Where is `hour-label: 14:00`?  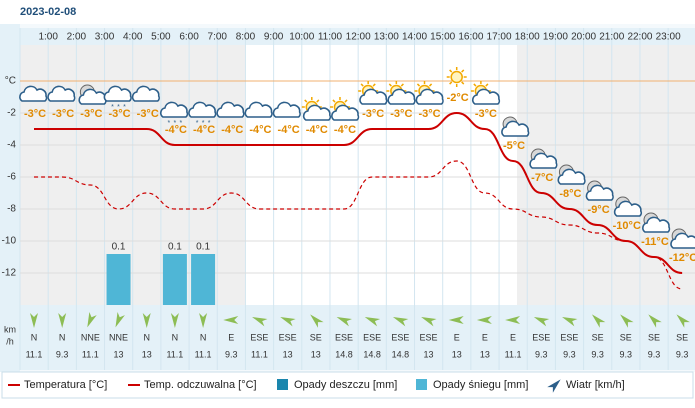
hour-label: 14:00 is located at coordinates (414, 37).